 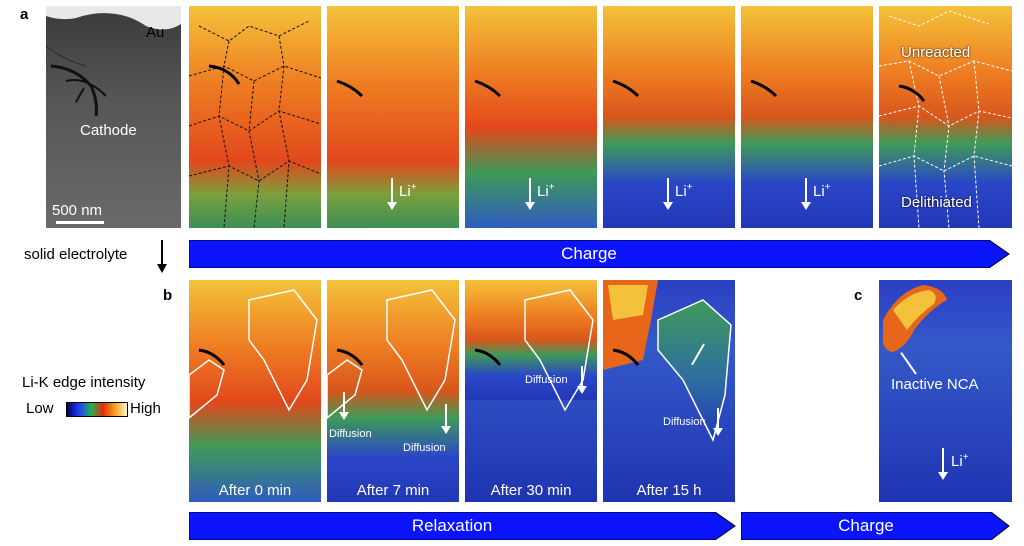 What do you see at coordinates (668, 193) in the screenshot?
I see `li-arrow-a4` at bounding box center [668, 193].